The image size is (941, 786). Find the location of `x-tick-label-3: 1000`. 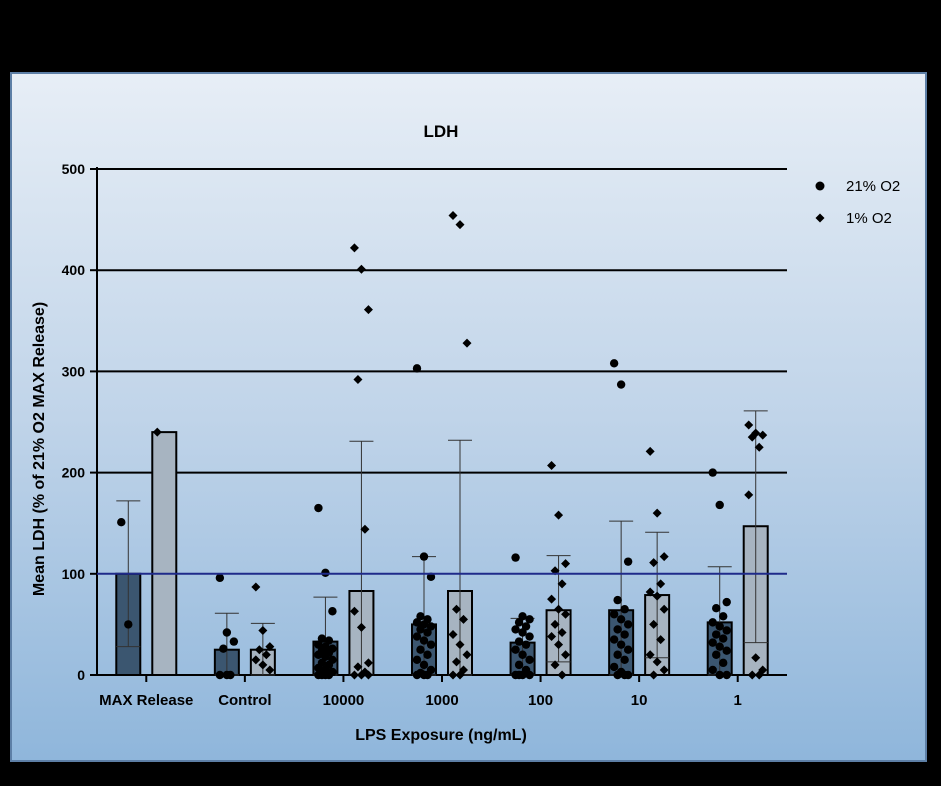

x-tick-label-3: 1000 is located at coordinates (441, 700).